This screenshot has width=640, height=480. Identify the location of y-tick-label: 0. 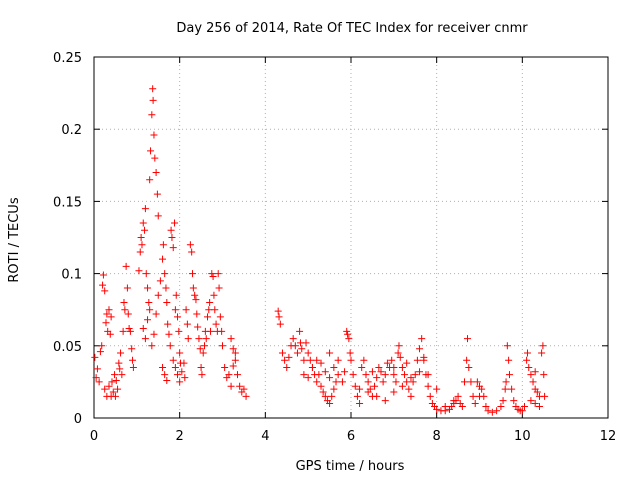
(78, 419).